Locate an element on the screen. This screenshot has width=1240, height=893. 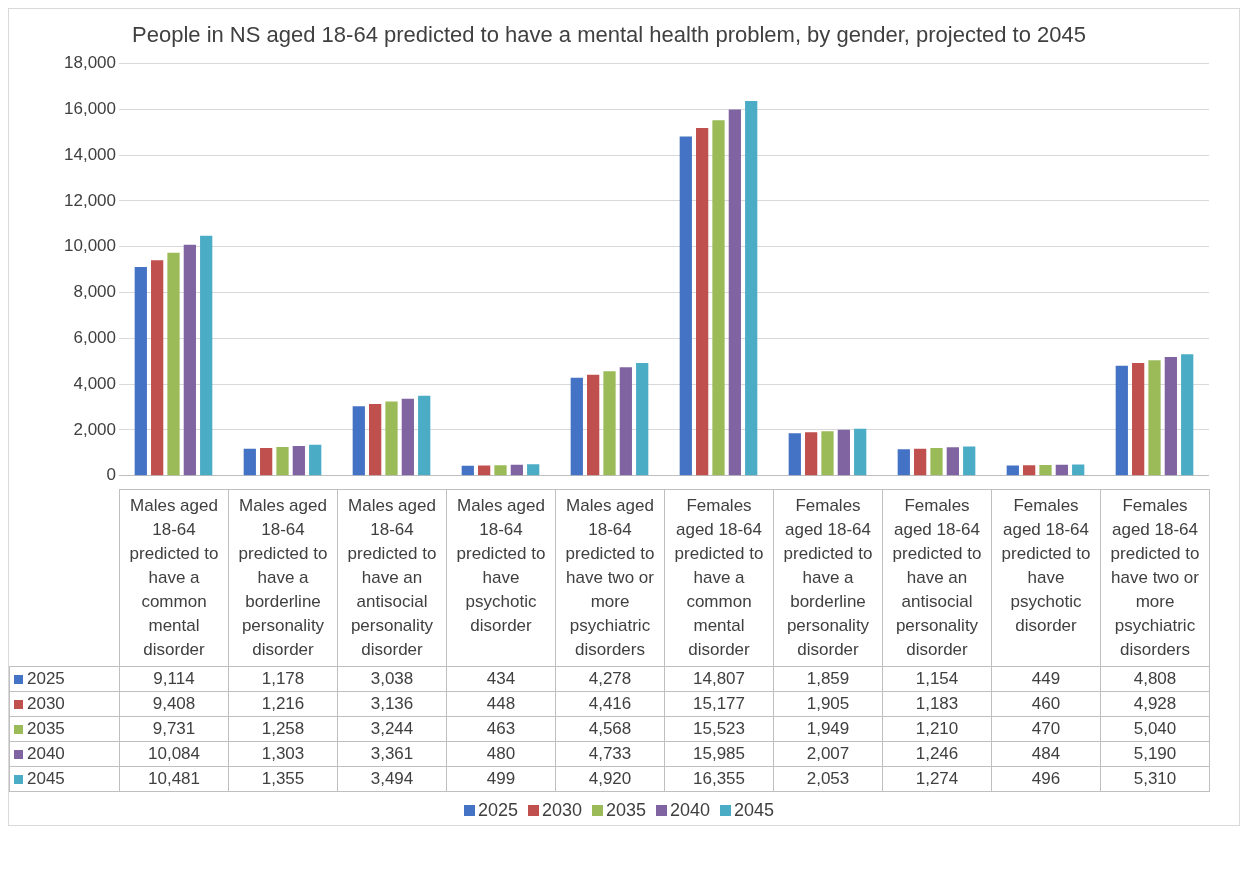
legend-label: 2025 is located at coordinates (64, 679).